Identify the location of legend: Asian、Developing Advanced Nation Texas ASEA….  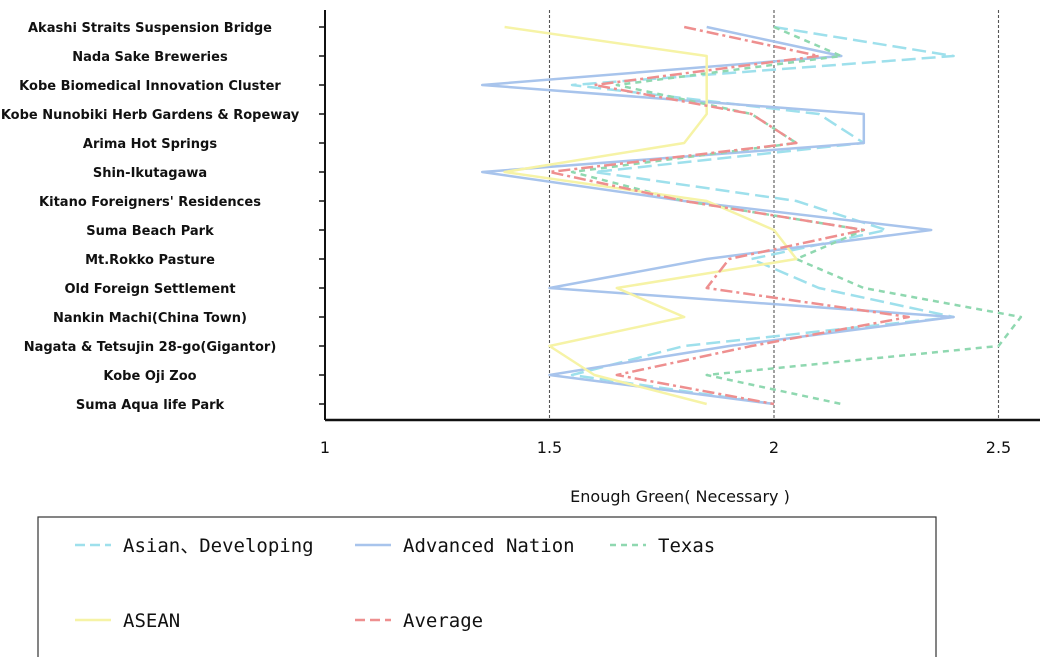
(395, 583).